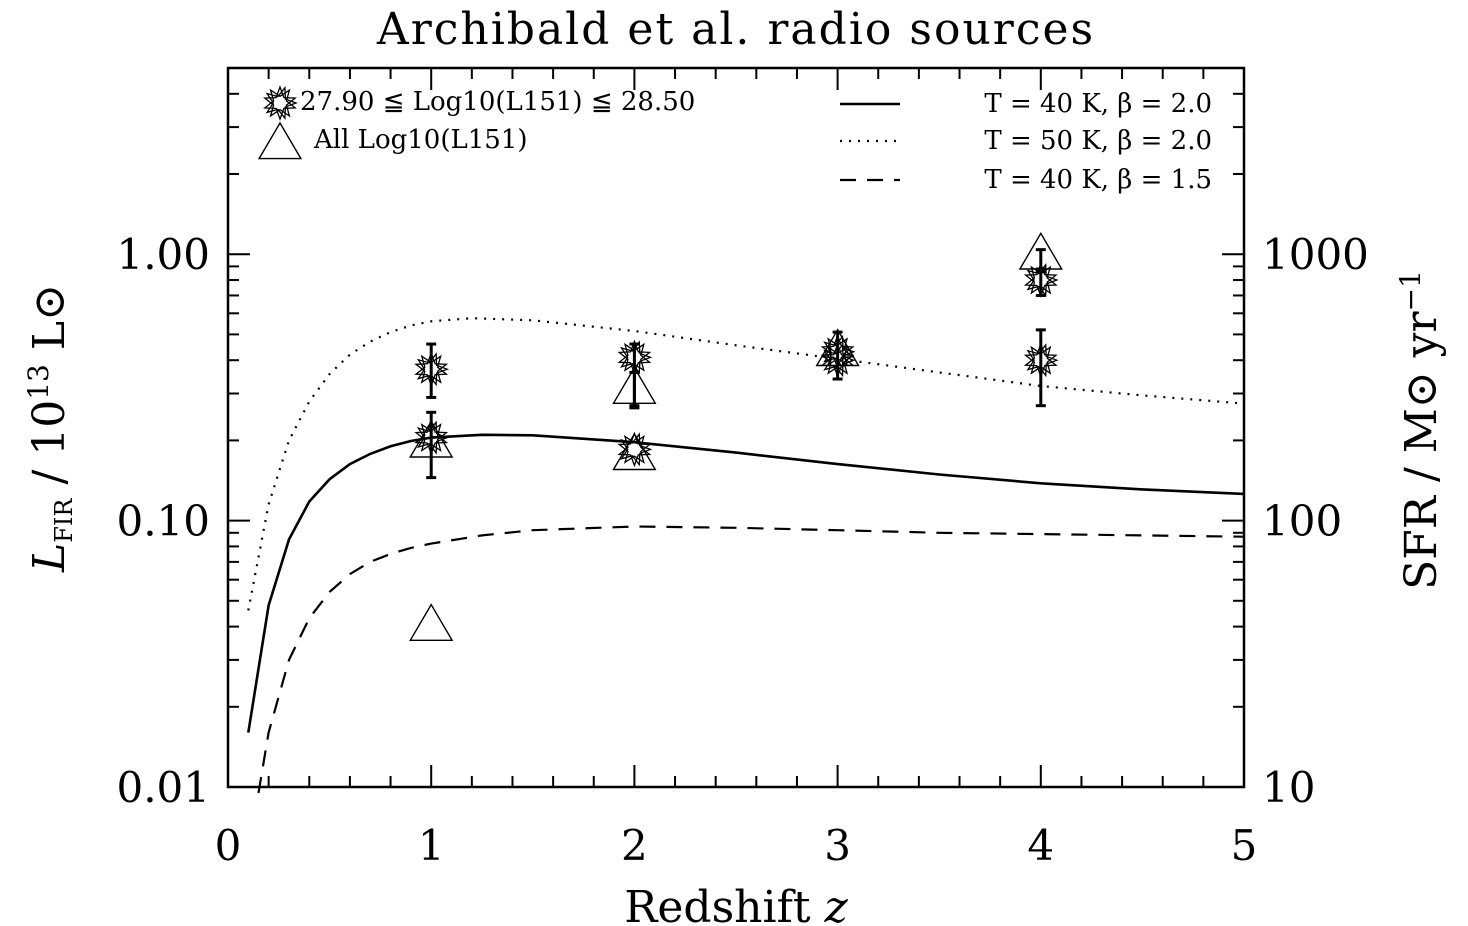 Image resolution: width=1468 pixels, height=926 pixels. I want to click on y2-axis-title: SFR / M⊙ yr−1, so click(1420, 430).